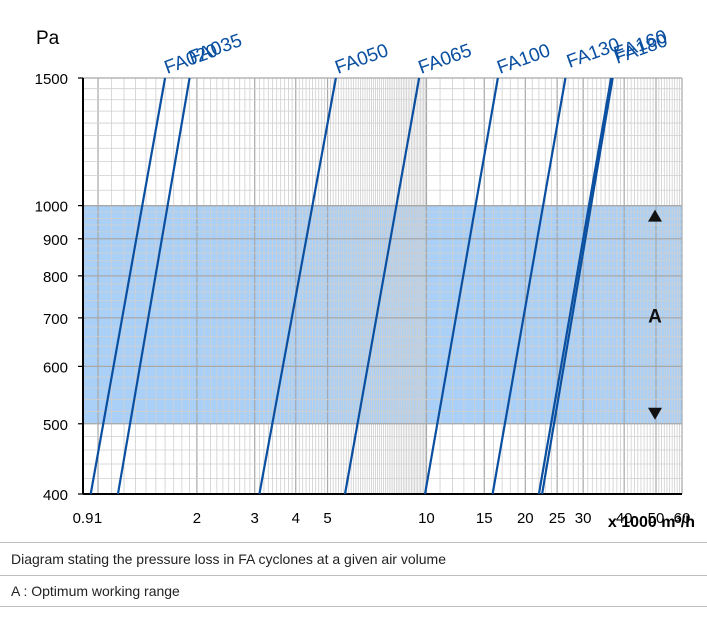 This screenshot has height=628, width=707. Describe the element at coordinates (98, 518) in the screenshot. I see `x-tick-label: 1` at that location.